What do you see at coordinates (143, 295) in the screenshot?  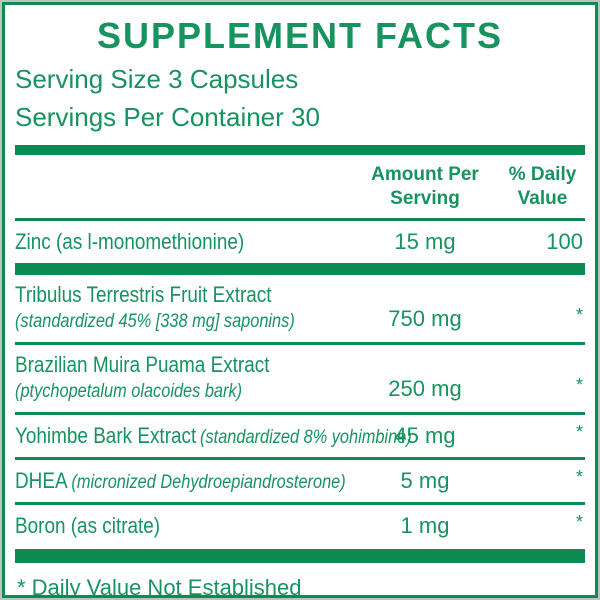 I see `ingredient-name: Tribulus Terrestris Fruit Extract` at bounding box center [143, 295].